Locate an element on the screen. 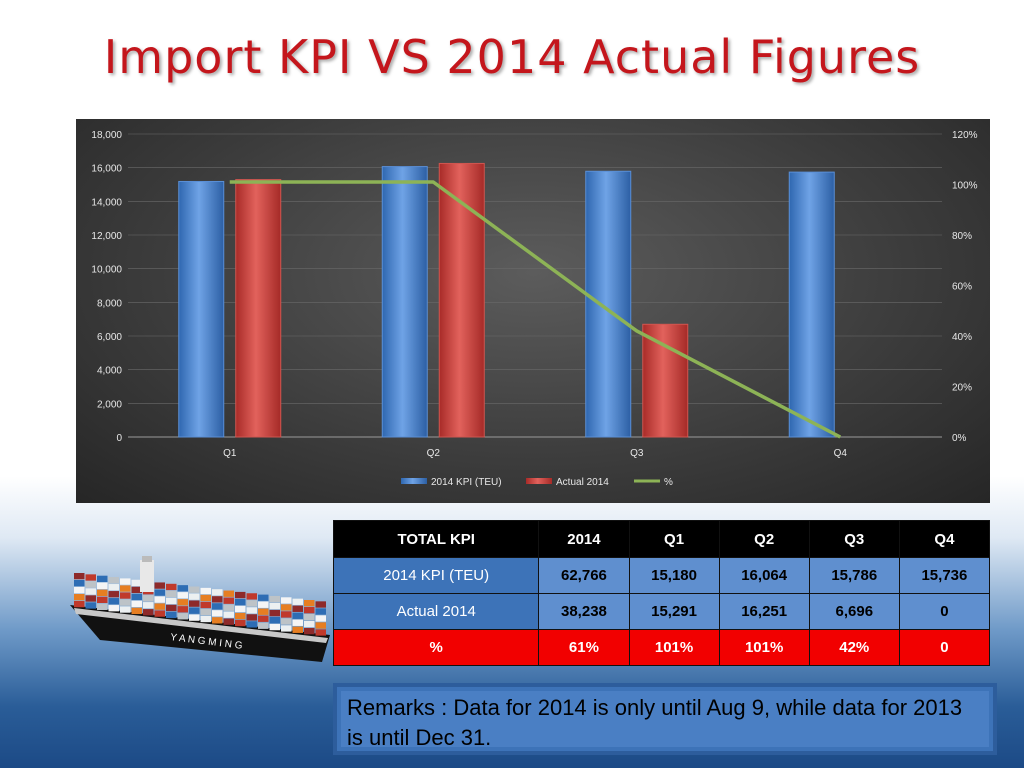 Image resolution: width=1024 pixels, height=768 pixels. y-left-tick-label: 4,000 is located at coordinates (109, 371).